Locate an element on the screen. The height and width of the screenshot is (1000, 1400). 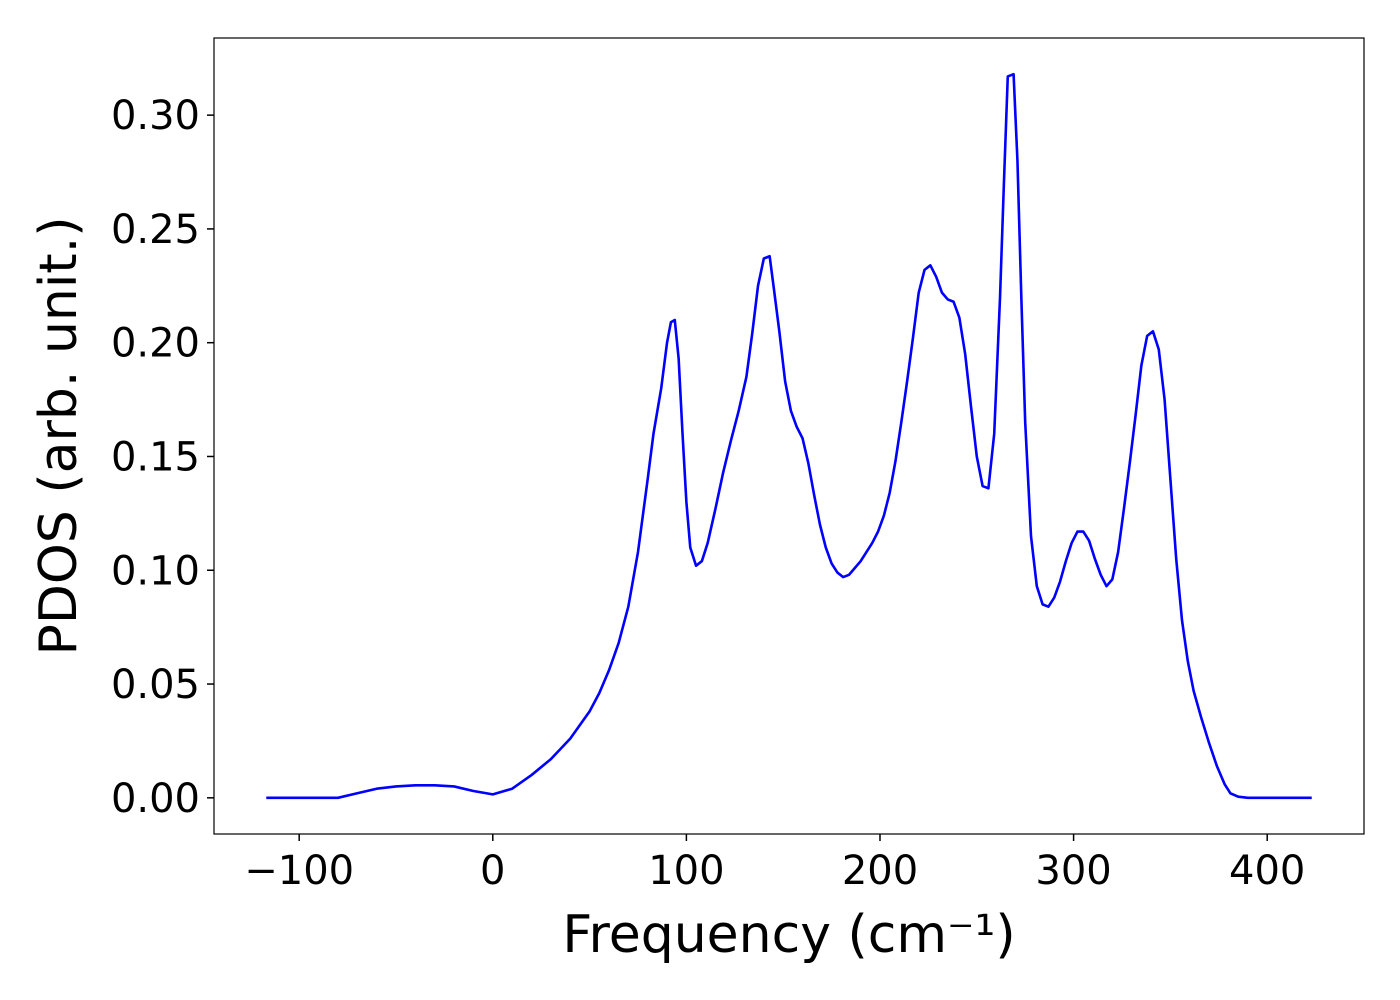
x-tick-label: 300 is located at coordinates (1073, 871).